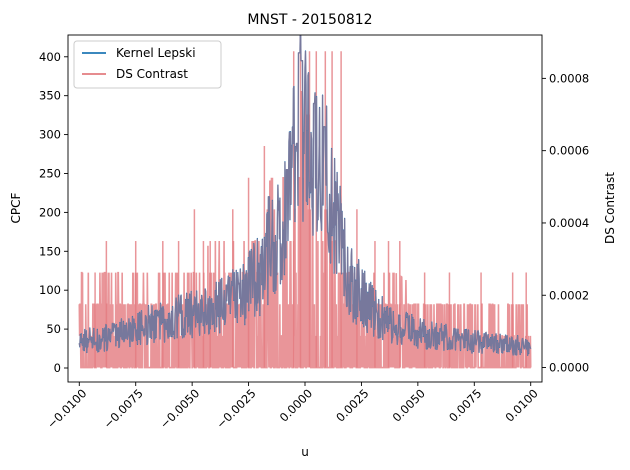 The image size is (630, 470). Describe the element at coordinates (179, 408) in the screenshot. I see `x-tick-label: −0.0050` at that location.